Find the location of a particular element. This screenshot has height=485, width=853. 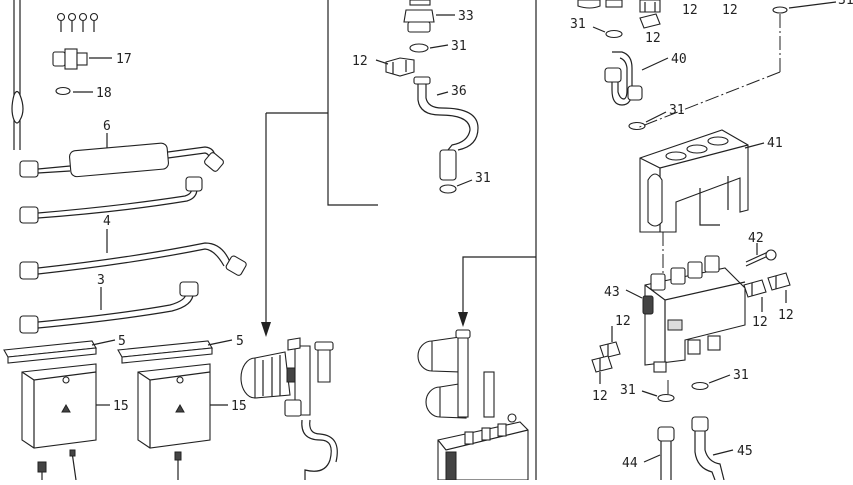

clip-12d is located at coordinates (650, 21).